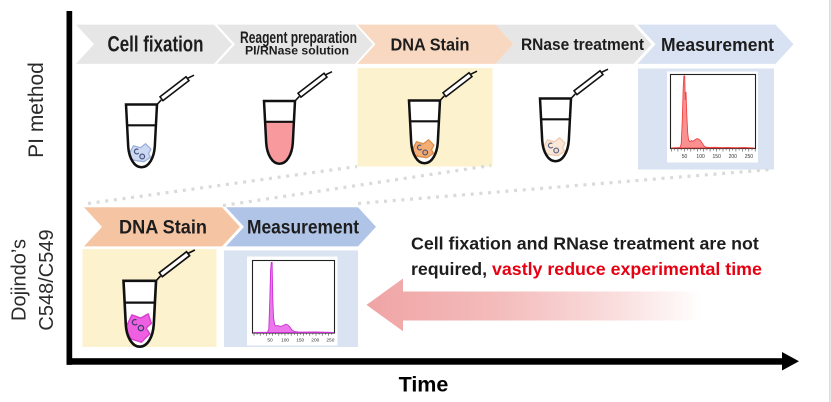 This screenshot has height=402, width=831. I want to click on svg-text: Reagent preparation, so click(298, 38).